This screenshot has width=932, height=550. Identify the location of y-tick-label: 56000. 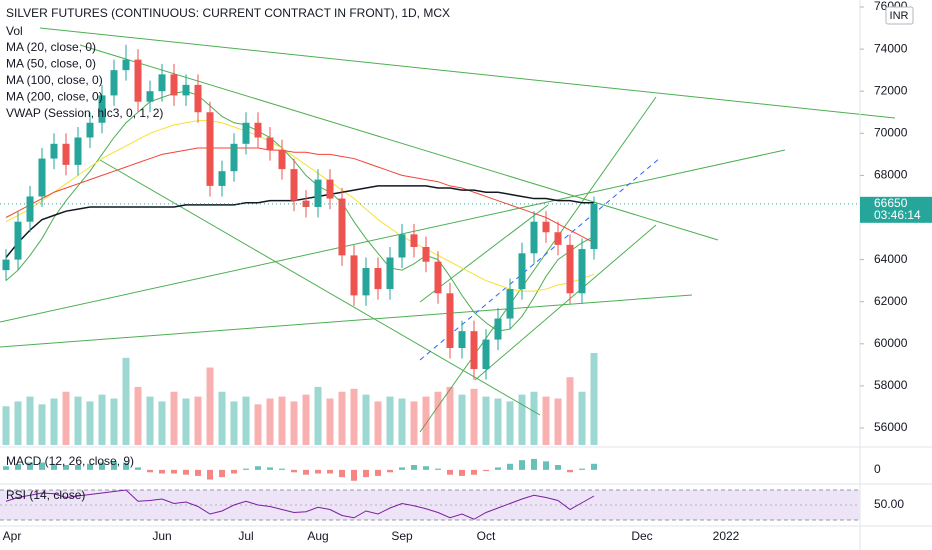
(891, 427).